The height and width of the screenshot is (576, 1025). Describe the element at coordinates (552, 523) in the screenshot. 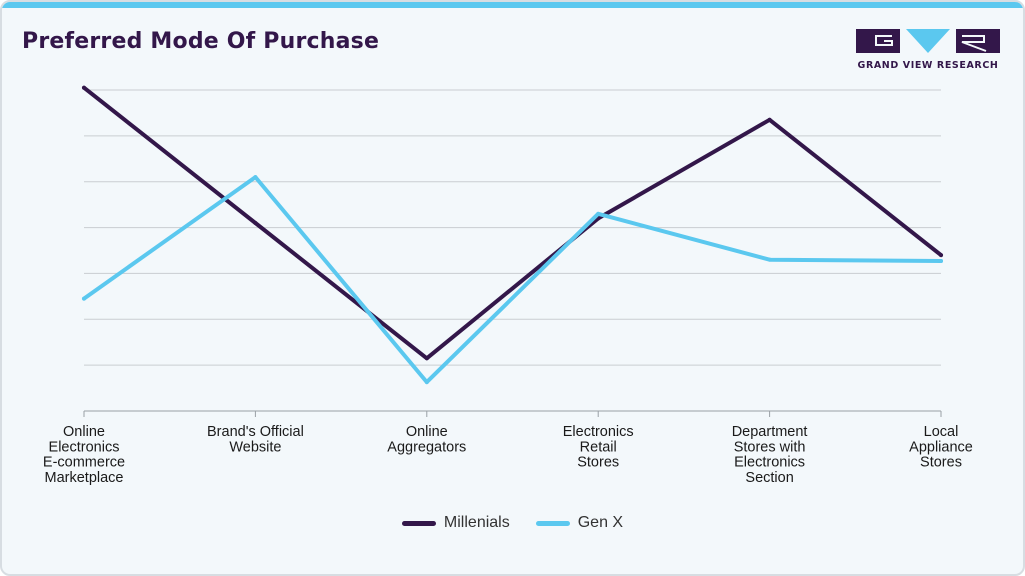

I see `legend-swatch-genx` at that location.